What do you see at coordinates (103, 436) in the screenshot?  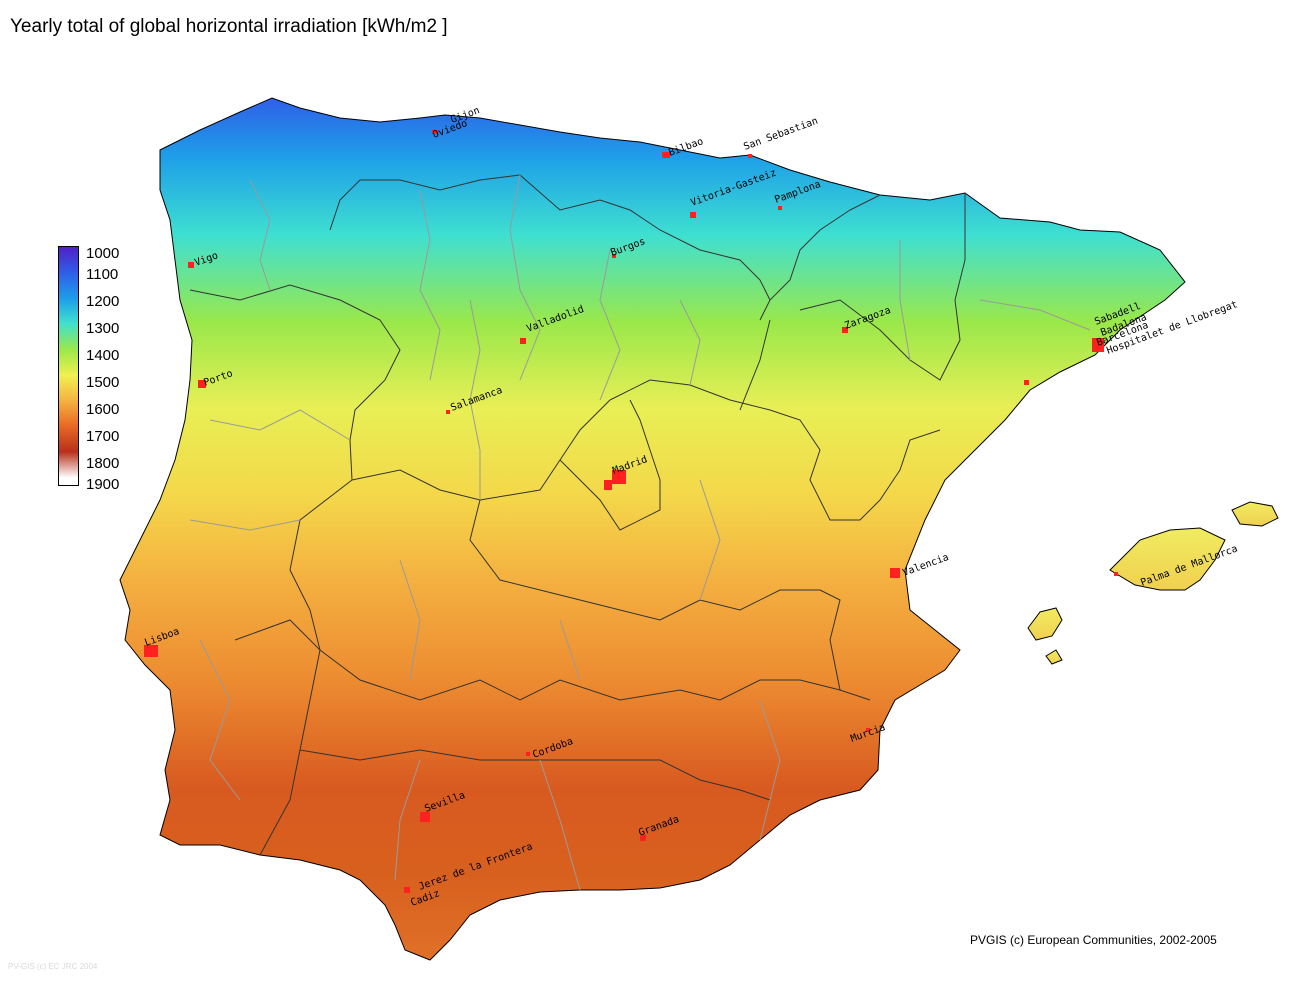 I see `legend-label: 1700` at bounding box center [103, 436].